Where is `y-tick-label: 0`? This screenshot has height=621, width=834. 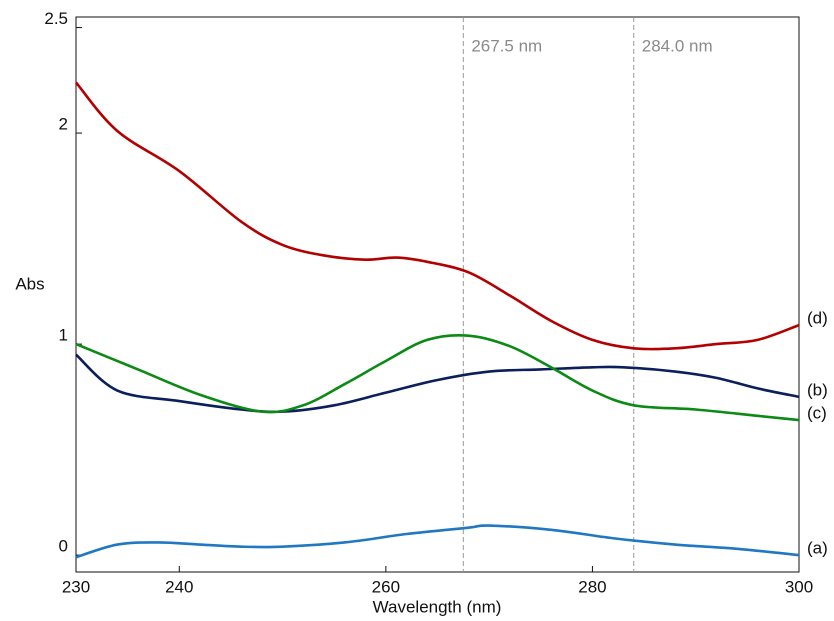
y-tick-label: 0 is located at coordinates (63, 546).